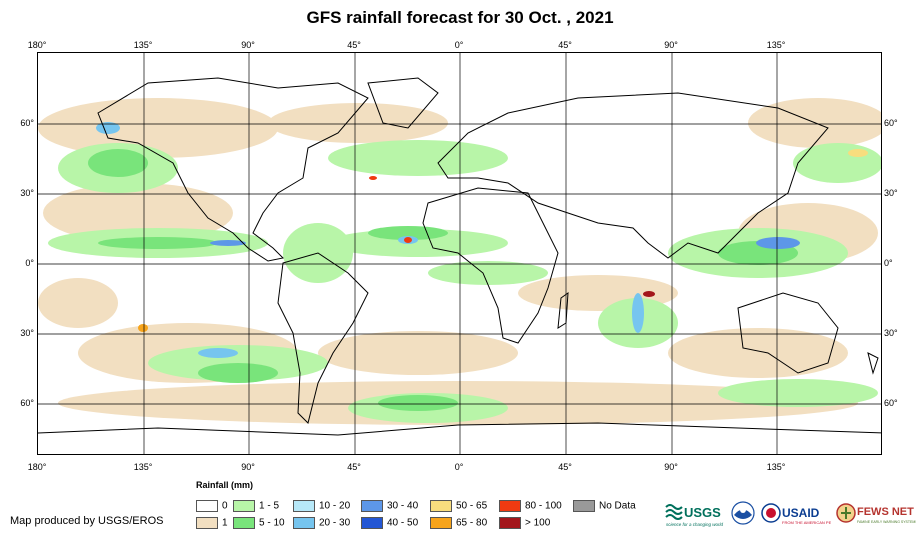 The height and width of the screenshot is (539, 920). Describe the element at coordinates (459, 45) in the screenshot. I see `lon-tick-top: 0°` at that location.